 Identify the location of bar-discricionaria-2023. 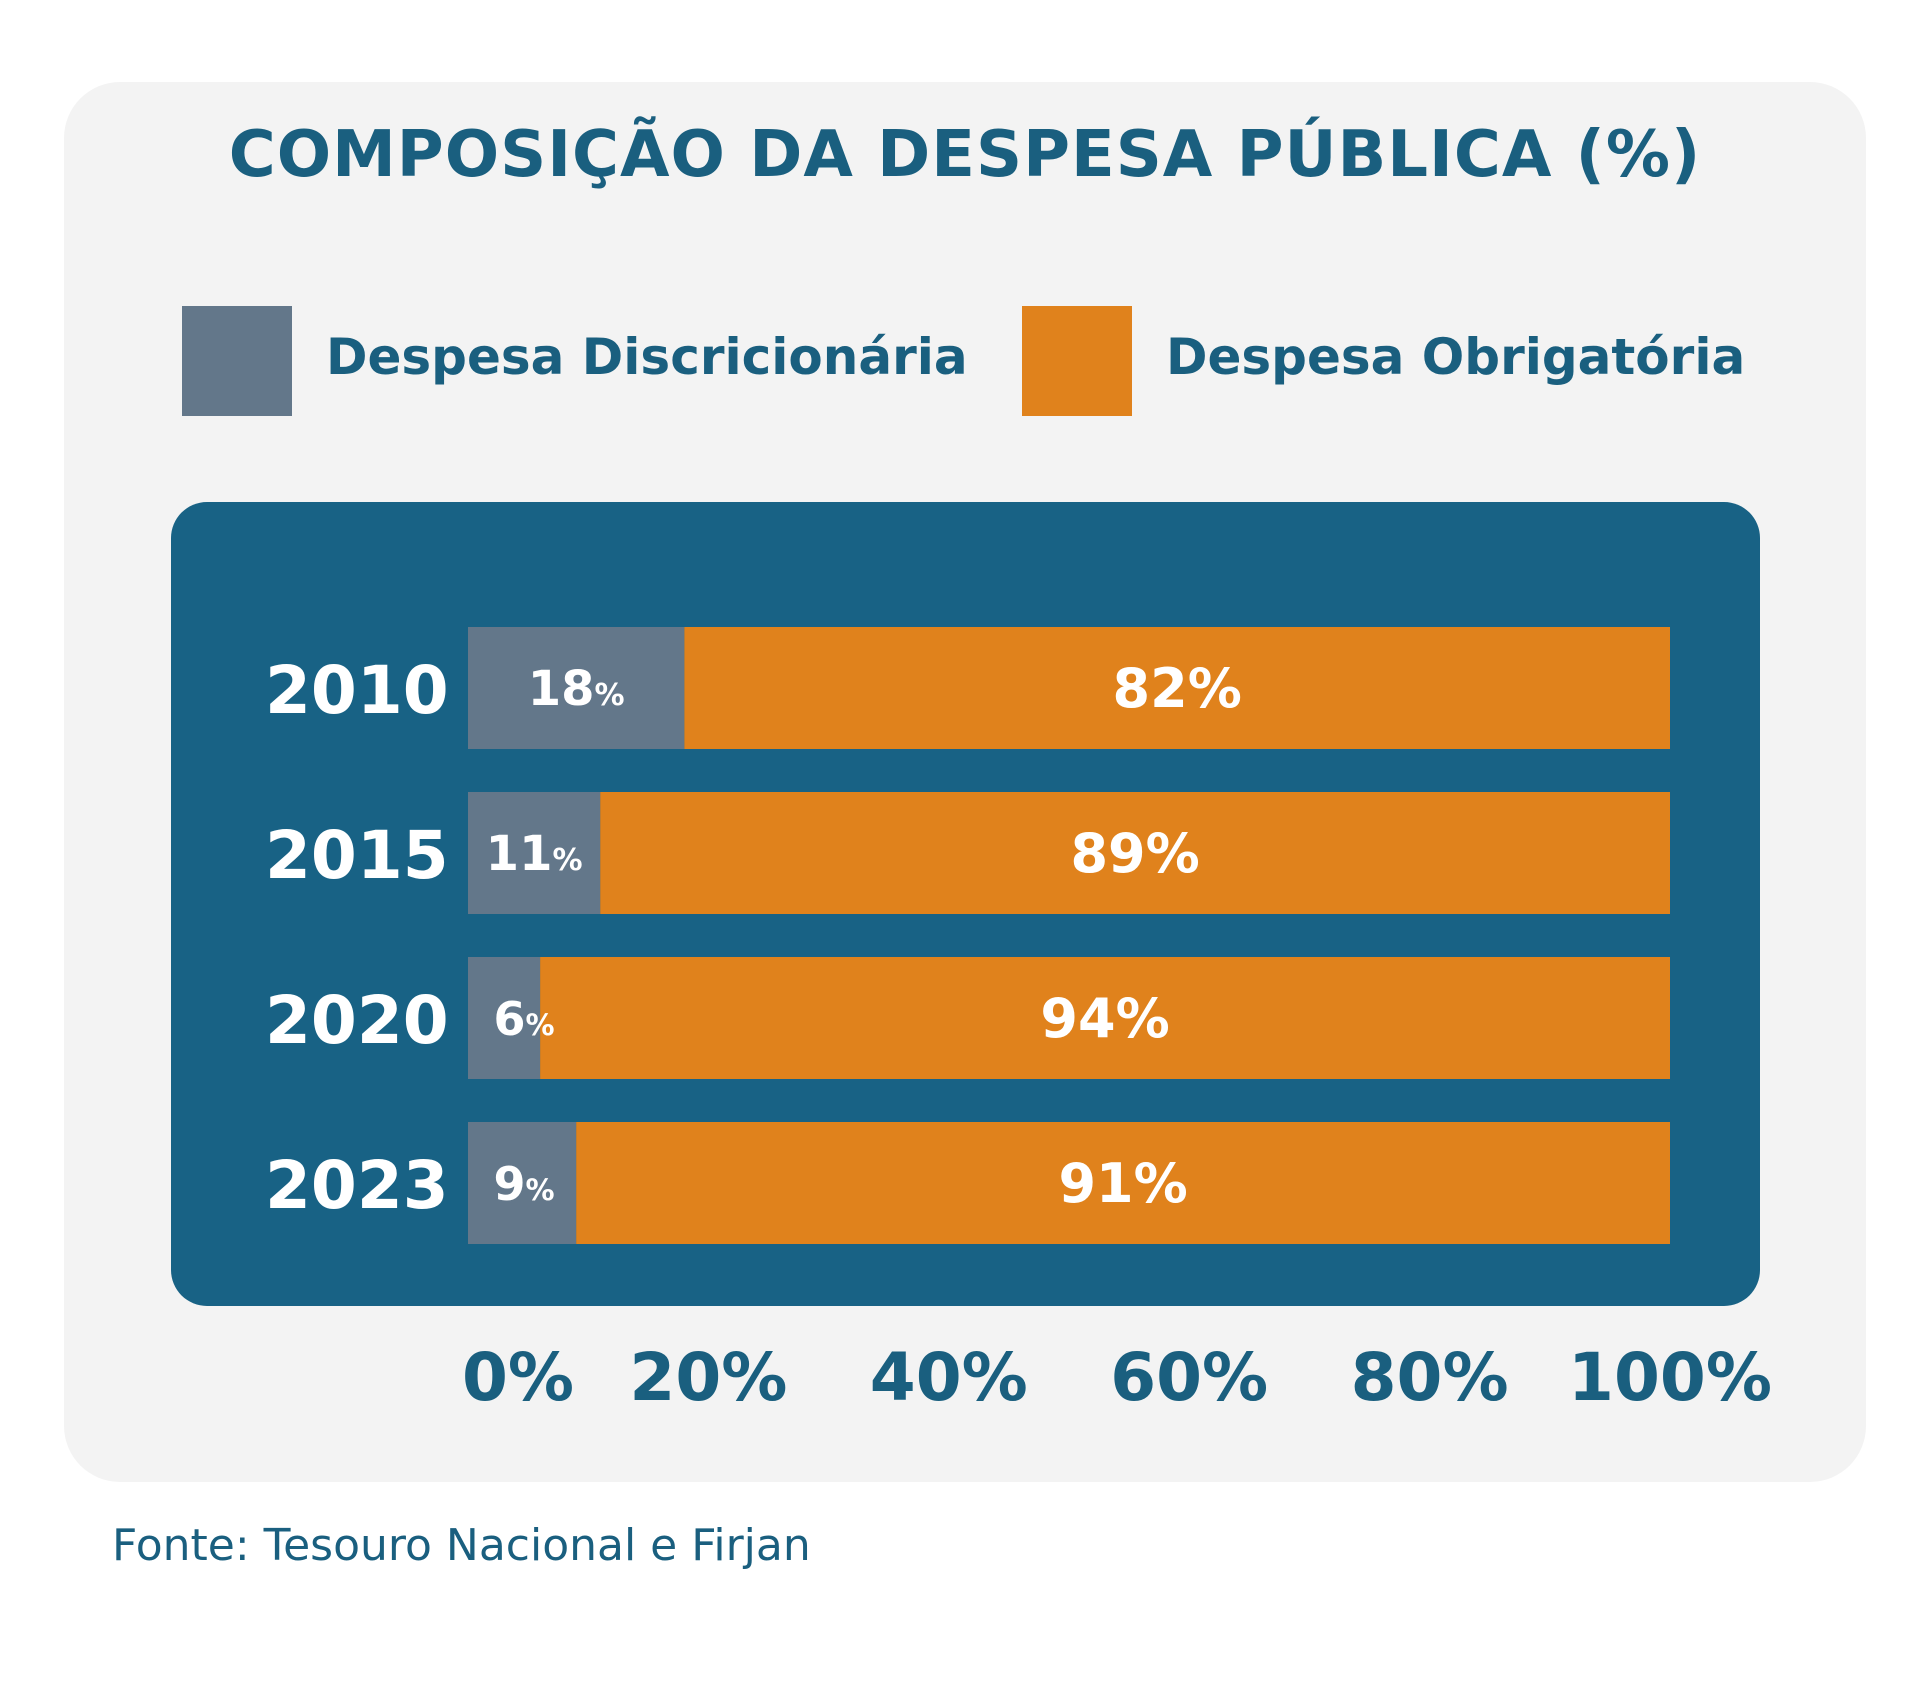
(522, 1183).